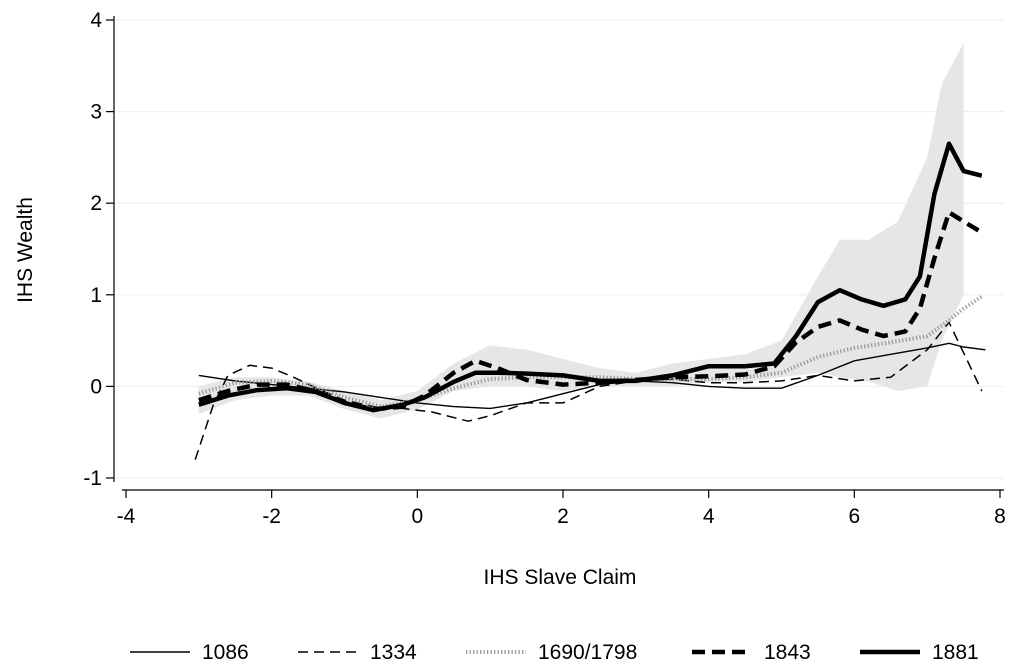 This screenshot has width=1012, height=669. Describe the element at coordinates (92, 478) in the screenshot. I see `y-tick-label: -1` at that location.